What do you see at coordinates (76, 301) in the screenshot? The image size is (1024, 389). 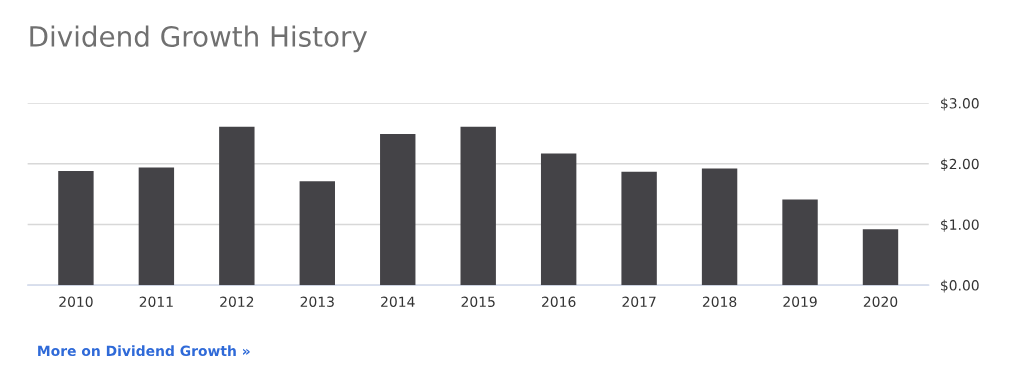 I see `x-tick-label: 2010` at bounding box center [76, 301].